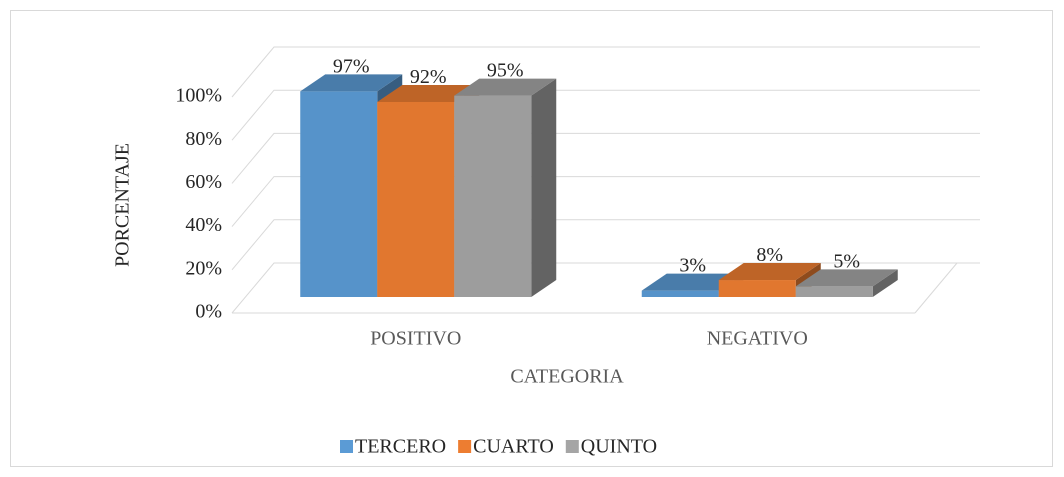 The image size is (1064, 477). Describe the element at coordinates (757, 339) in the screenshot. I see `x-tick-label: NEGATIVO` at that location.